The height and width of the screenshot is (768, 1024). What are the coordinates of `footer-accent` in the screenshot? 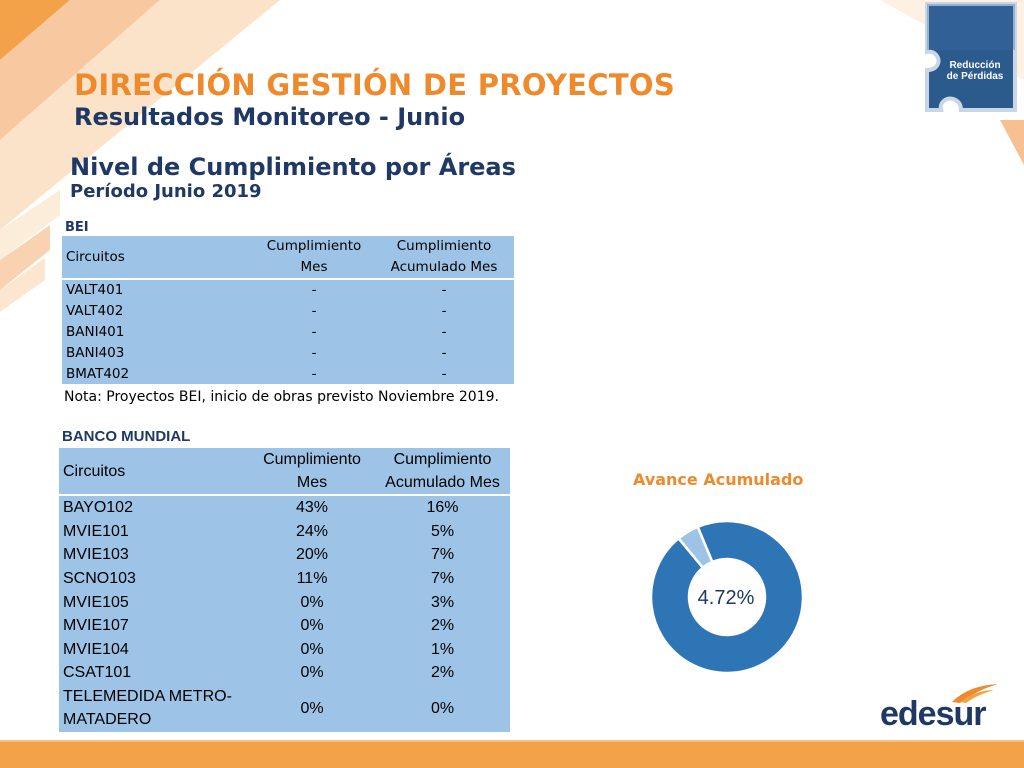 It's located at (512, 741).